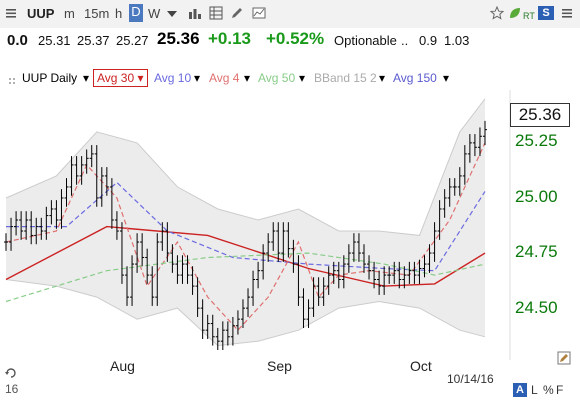 The height and width of the screenshot is (400, 580). I want to click on legend-uup-daily: UUP Daily, so click(50, 78).